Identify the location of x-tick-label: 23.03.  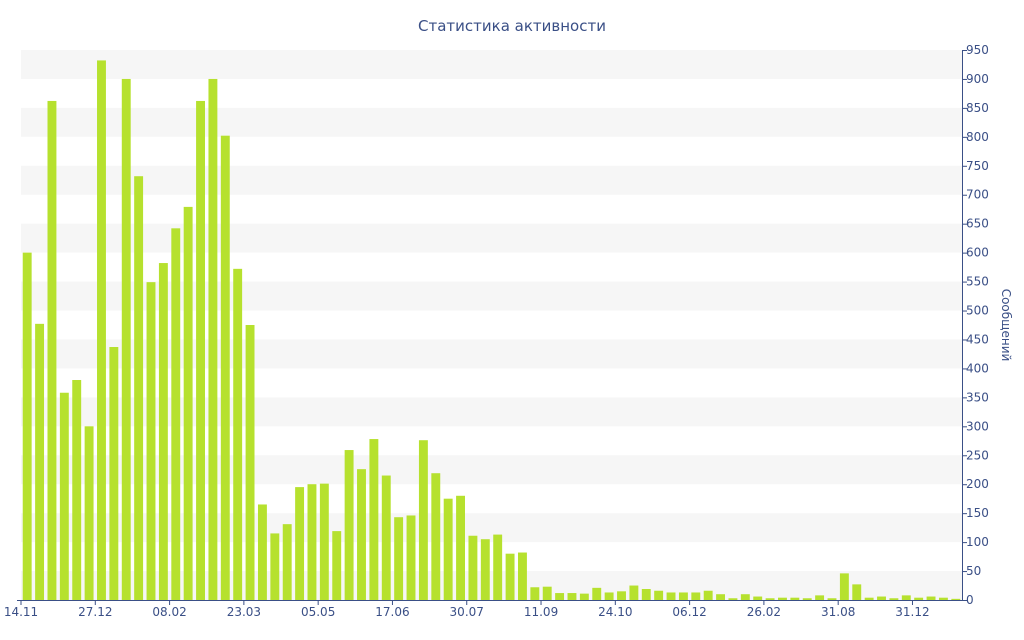
(244, 612).